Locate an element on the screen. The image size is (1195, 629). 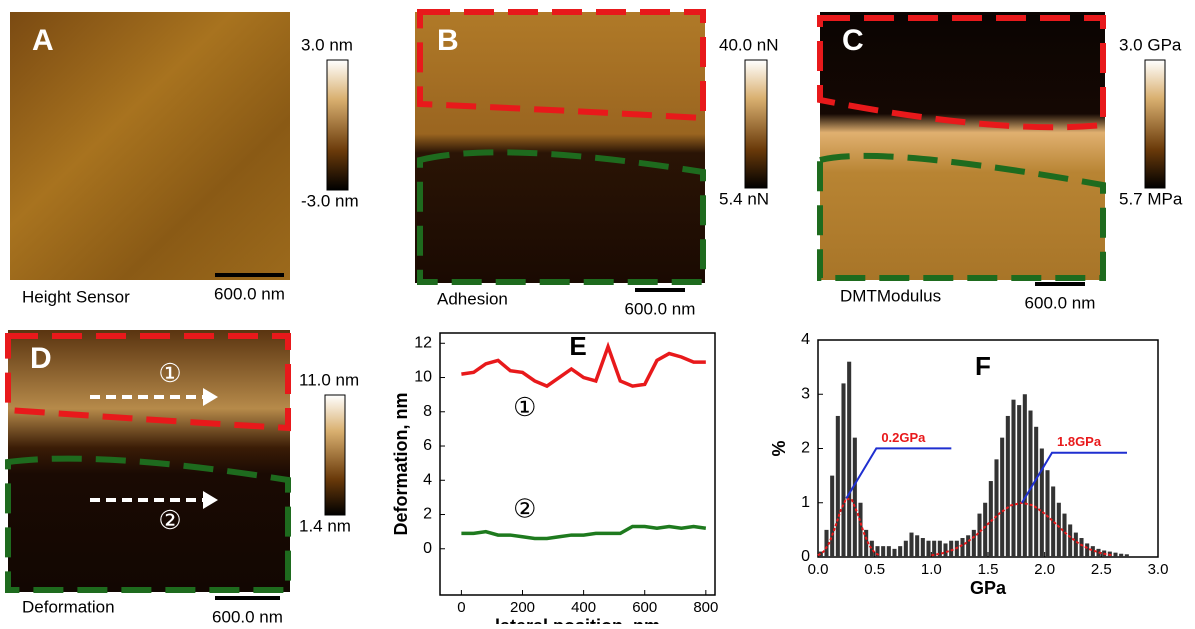
panel-label: D is located at coordinates (41, 358).